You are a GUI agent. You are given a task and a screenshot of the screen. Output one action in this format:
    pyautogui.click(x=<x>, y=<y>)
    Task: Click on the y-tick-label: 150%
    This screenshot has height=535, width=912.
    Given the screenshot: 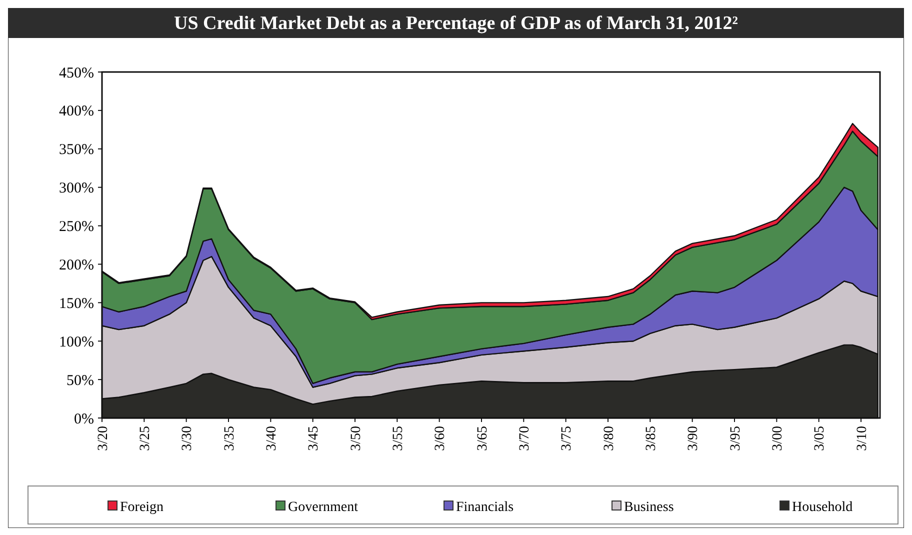 What is the action you would take?
    pyautogui.click(x=76, y=304)
    